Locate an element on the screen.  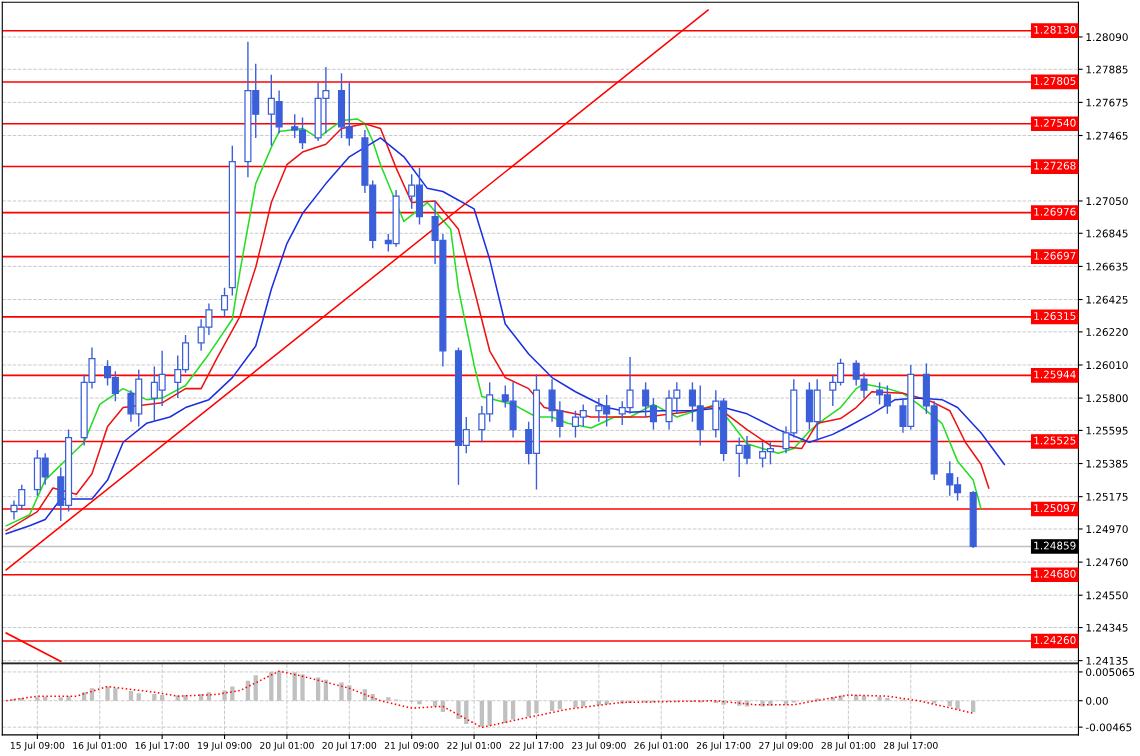
y-tick-label: 1.24550 is located at coordinates (1107, 595).